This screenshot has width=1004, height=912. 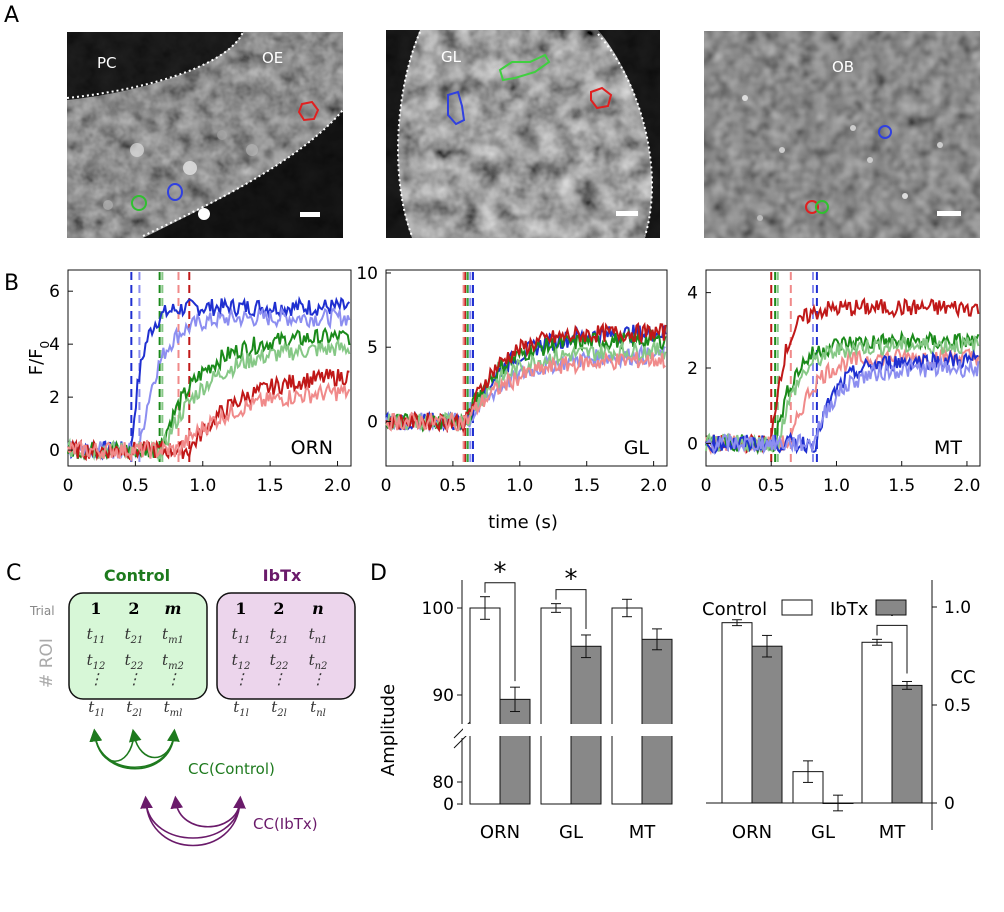 What do you see at coordinates (318, 608) in the screenshot?
I see `trial-index: n` at bounding box center [318, 608].